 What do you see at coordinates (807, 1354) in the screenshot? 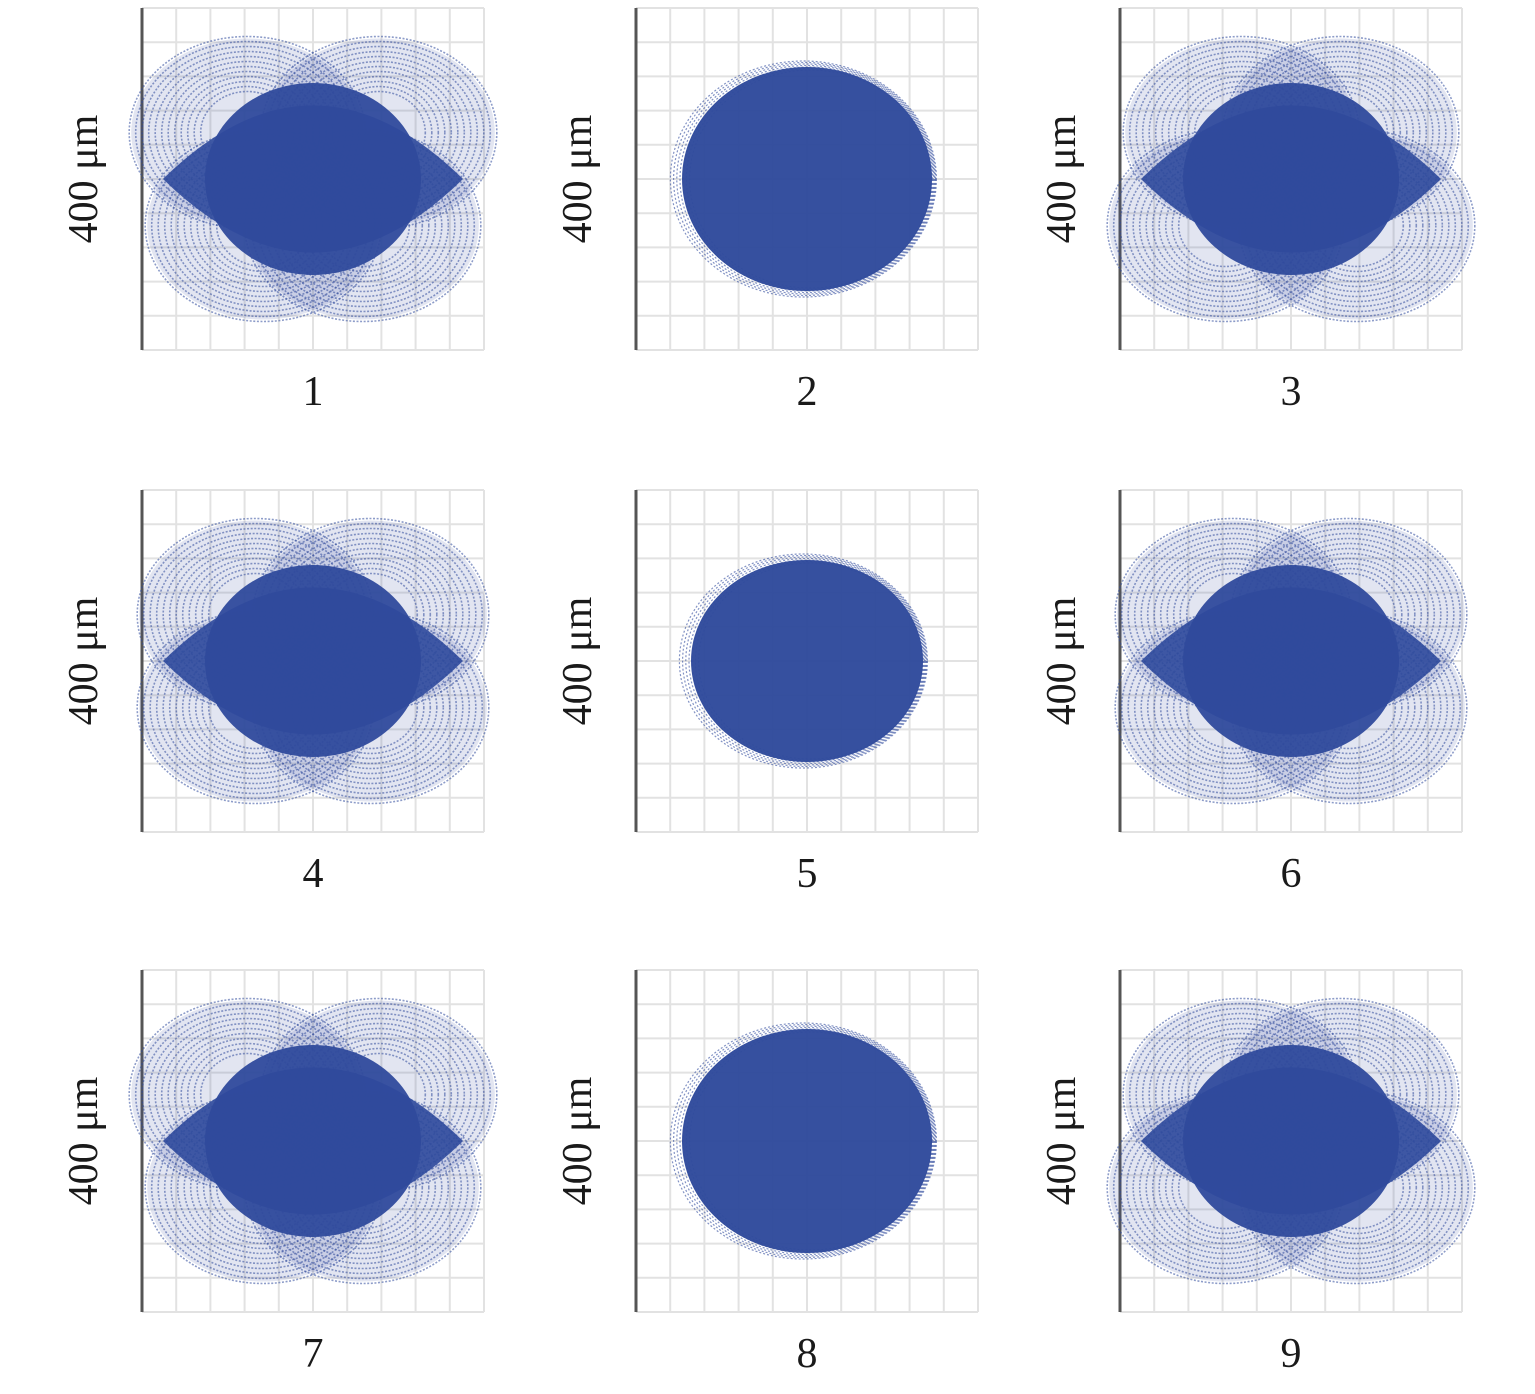
I see `panel-label: 8` at bounding box center [807, 1354].